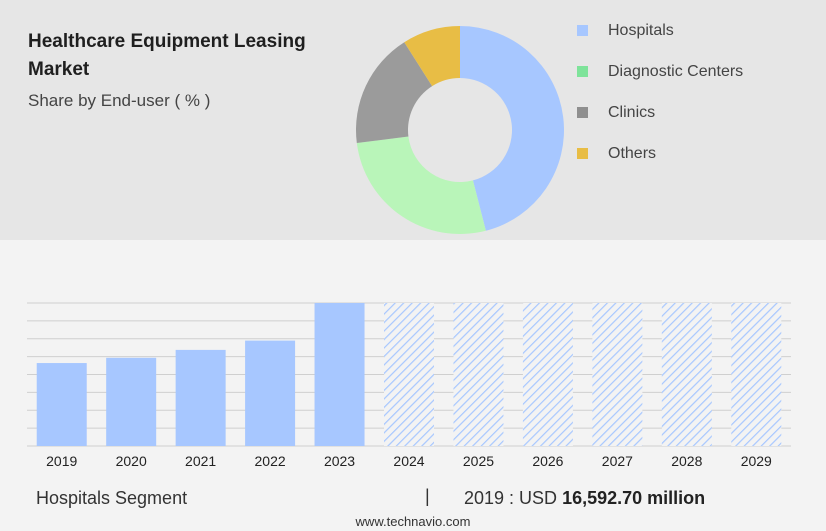 The width and height of the screenshot is (826, 531). I want to click on bar-2025, so click(478, 374).